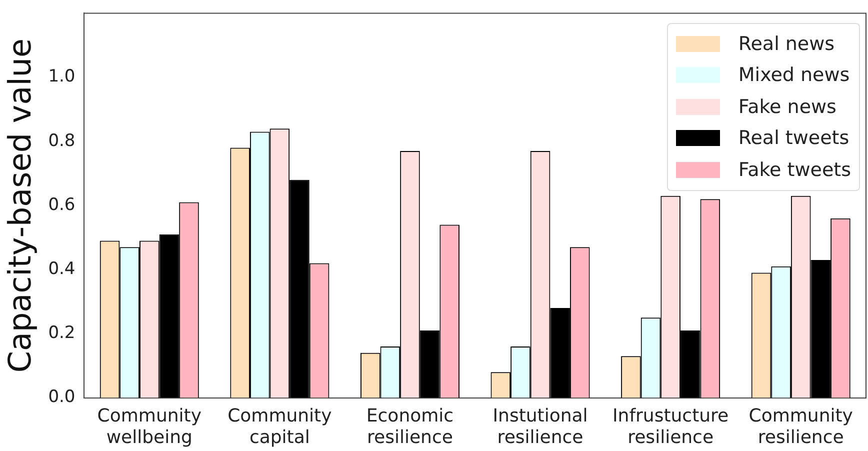 The width and height of the screenshot is (868, 451). What do you see at coordinates (62, 76) in the screenshot?
I see `y-tick-label: 1.0` at bounding box center [62, 76].